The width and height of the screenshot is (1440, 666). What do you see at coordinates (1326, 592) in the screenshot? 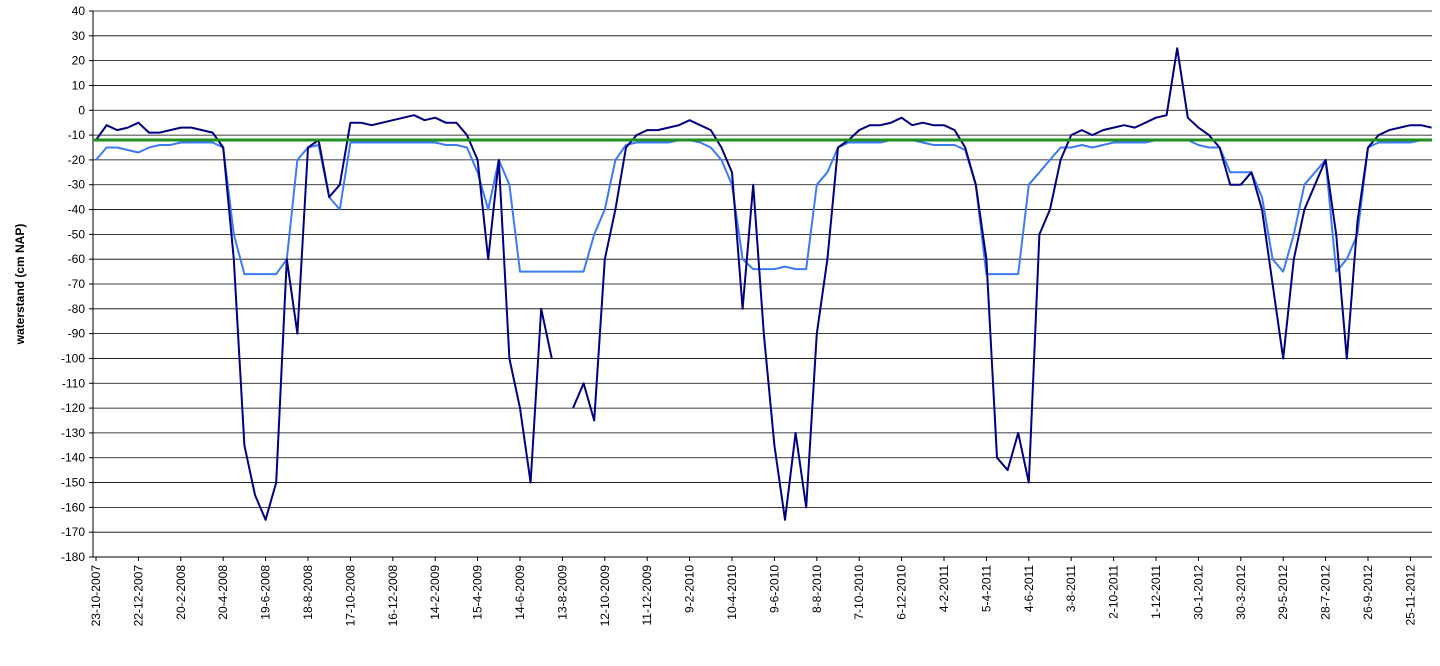
I see `x-tick-label: 28-7-2012` at bounding box center [1326, 592].